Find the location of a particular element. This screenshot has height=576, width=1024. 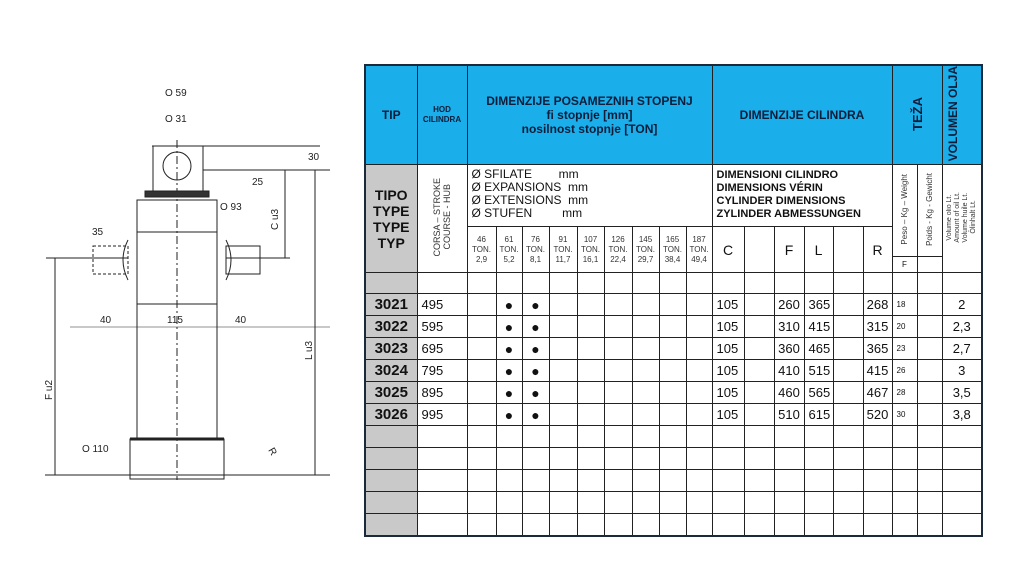

stage-capacity: 187 TON. 49,4 is located at coordinates (699, 250).